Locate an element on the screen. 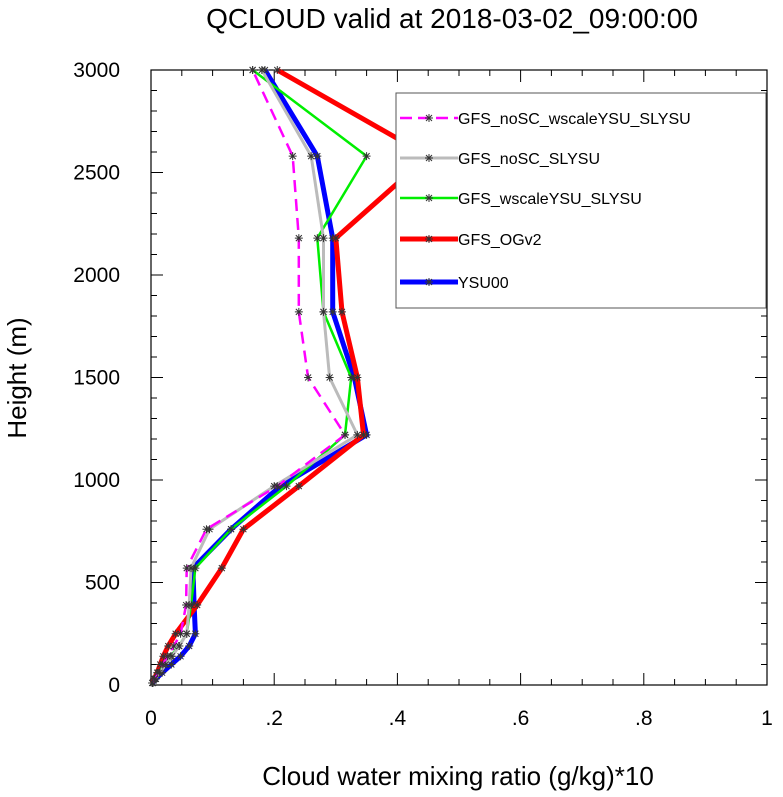 The width and height of the screenshot is (783, 797). y-tick-label: 2000 is located at coordinates (96, 275).